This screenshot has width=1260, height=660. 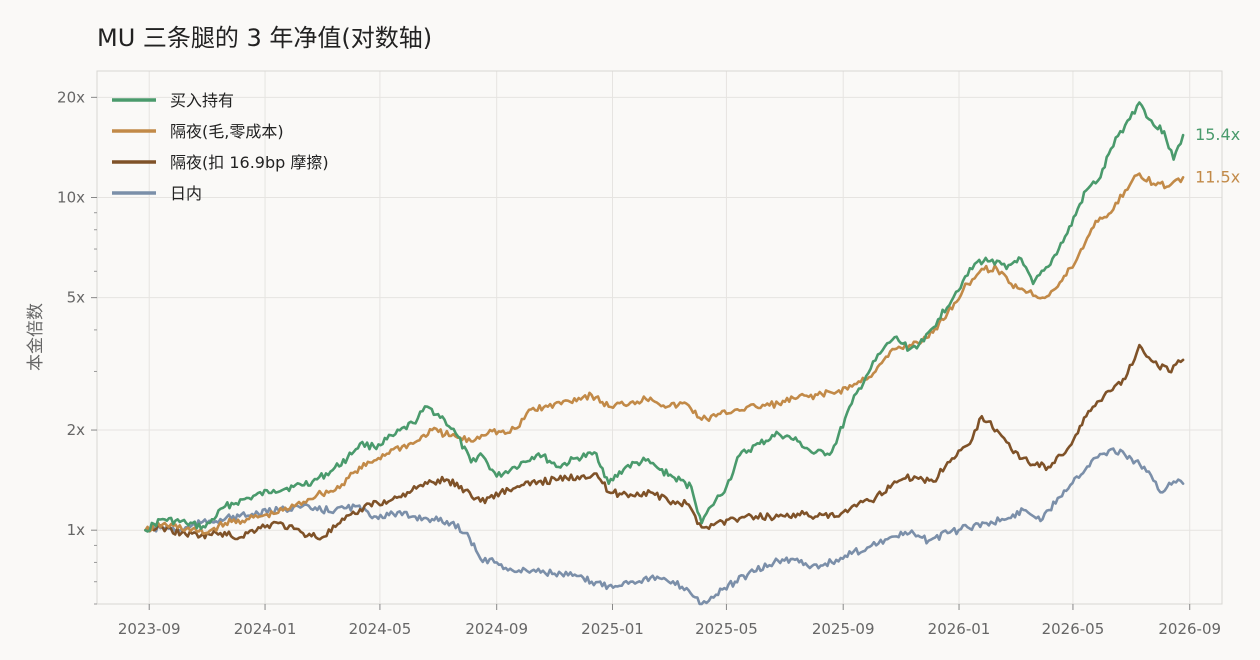 What do you see at coordinates (249, 162) in the screenshot?
I see `legend-label-2: 隔夜(扣 16.9bp 摩擦)` at bounding box center [249, 162].